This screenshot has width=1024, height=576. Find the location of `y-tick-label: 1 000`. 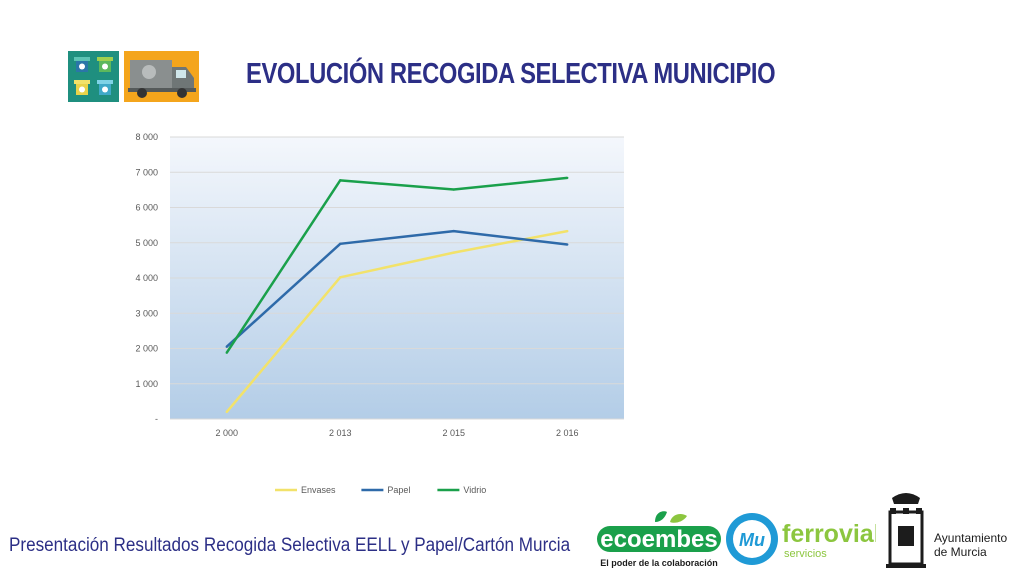

y-tick-label: 1 000 is located at coordinates (146, 384).